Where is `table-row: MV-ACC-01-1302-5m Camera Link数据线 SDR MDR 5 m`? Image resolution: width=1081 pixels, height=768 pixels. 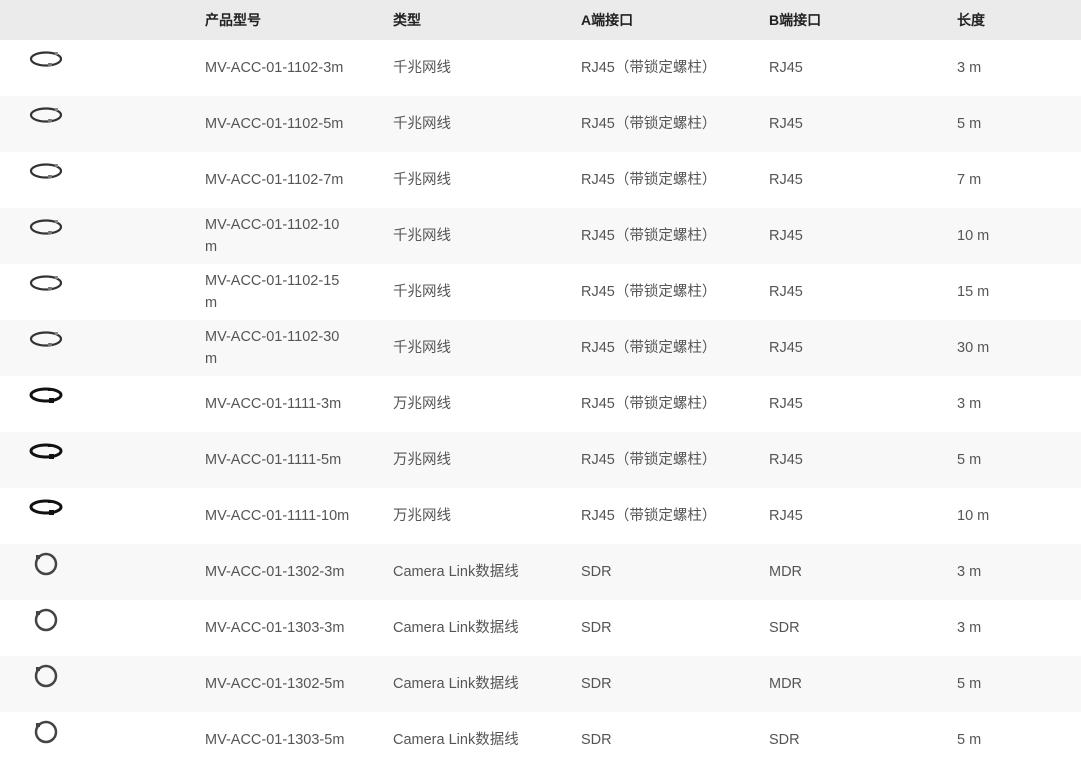
table-row: MV-ACC-01-1302-5m Camera Link数据线 SDR MDR 5 m is located at coordinates (540, 684).